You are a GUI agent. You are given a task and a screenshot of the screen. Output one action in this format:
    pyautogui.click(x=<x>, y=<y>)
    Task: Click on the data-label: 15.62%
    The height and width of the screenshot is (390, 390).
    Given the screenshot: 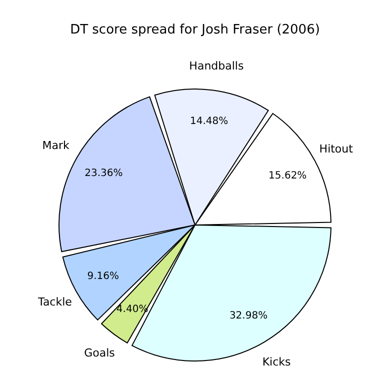 What is the action you would take?
    pyautogui.click(x=287, y=176)
    